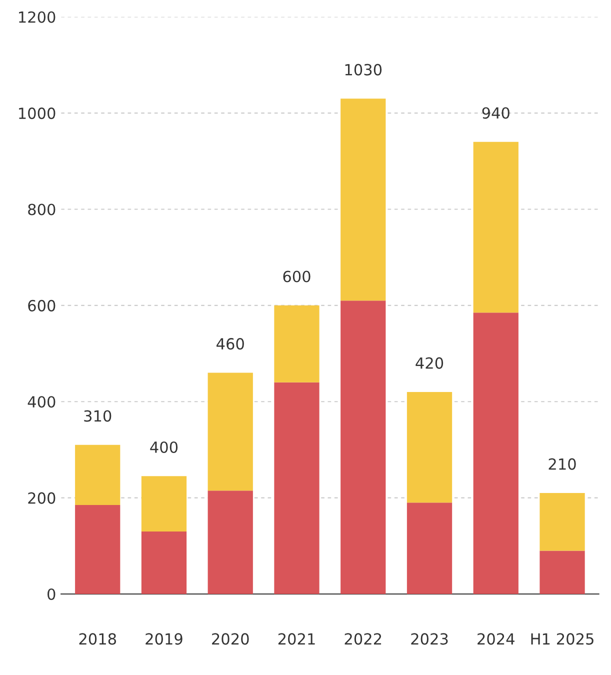  I want to click on x-tick-label: 2021, so click(296, 639).